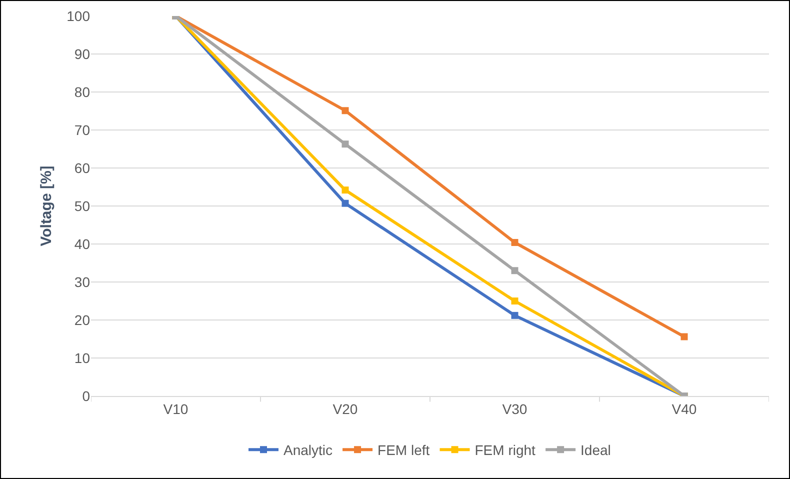 This screenshot has width=790, height=479. Describe the element at coordinates (82, 92) in the screenshot. I see `y-tick-label: 80` at that location.